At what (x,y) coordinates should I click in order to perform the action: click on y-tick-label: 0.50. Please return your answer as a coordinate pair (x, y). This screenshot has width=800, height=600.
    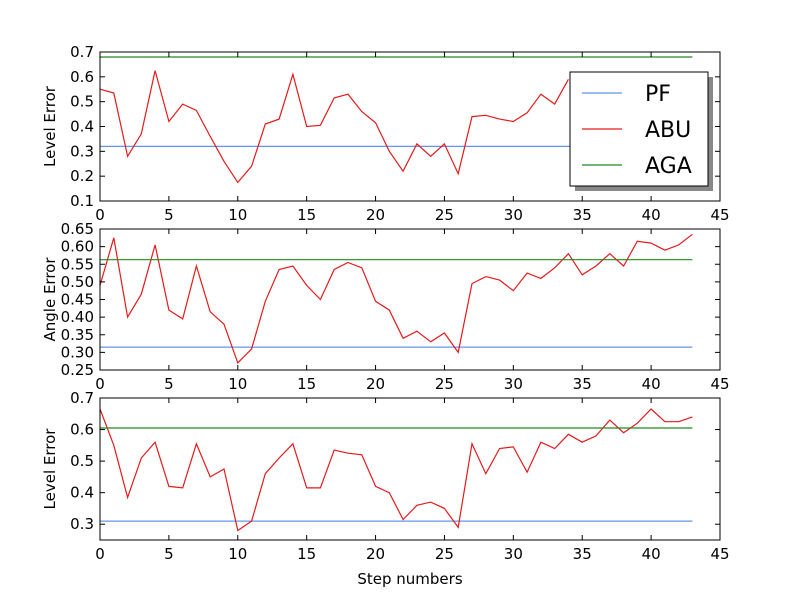
    Looking at the image, I should click on (77, 282).